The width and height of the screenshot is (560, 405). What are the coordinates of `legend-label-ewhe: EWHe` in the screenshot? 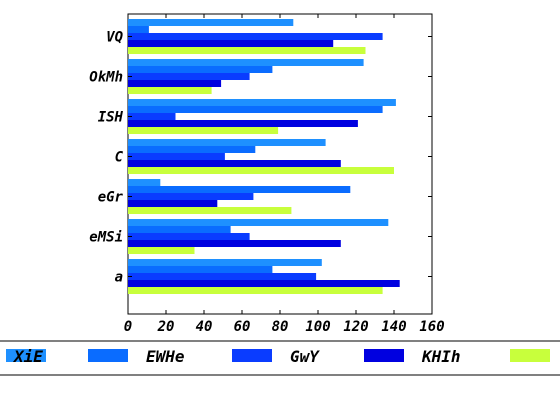 It's located at (165, 356).